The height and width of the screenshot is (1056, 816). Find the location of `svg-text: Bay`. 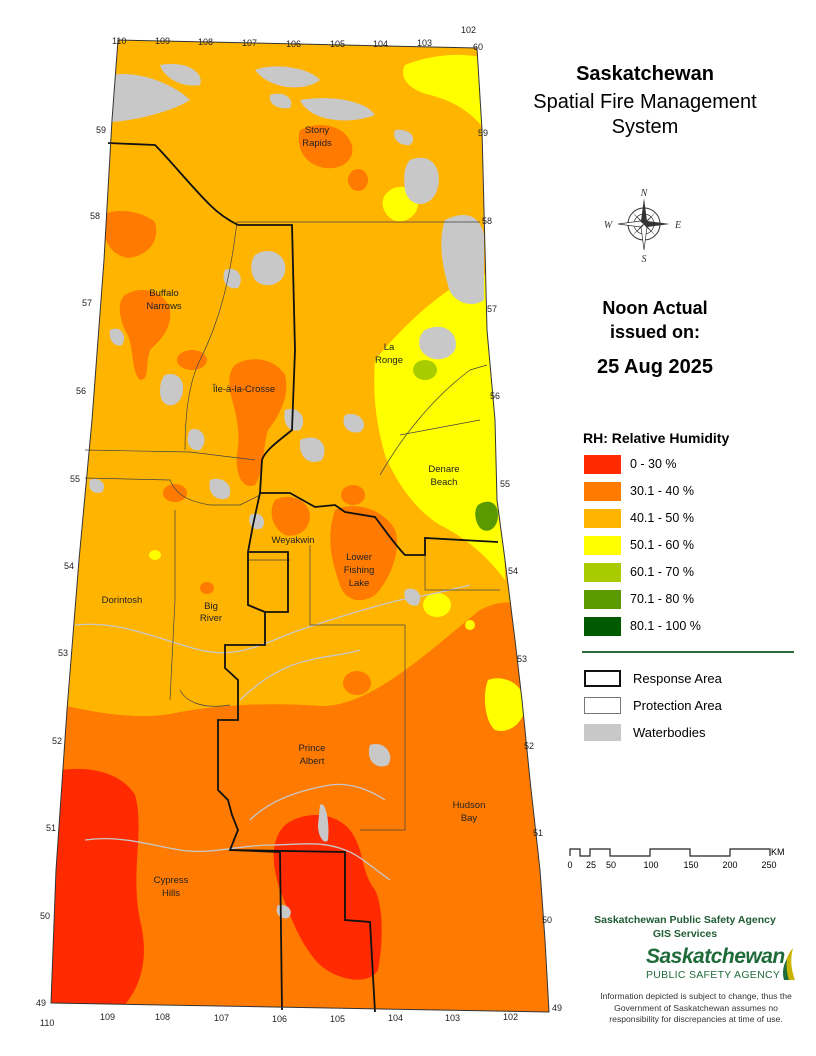

svg-text: Bay is located at coordinates (469, 818).